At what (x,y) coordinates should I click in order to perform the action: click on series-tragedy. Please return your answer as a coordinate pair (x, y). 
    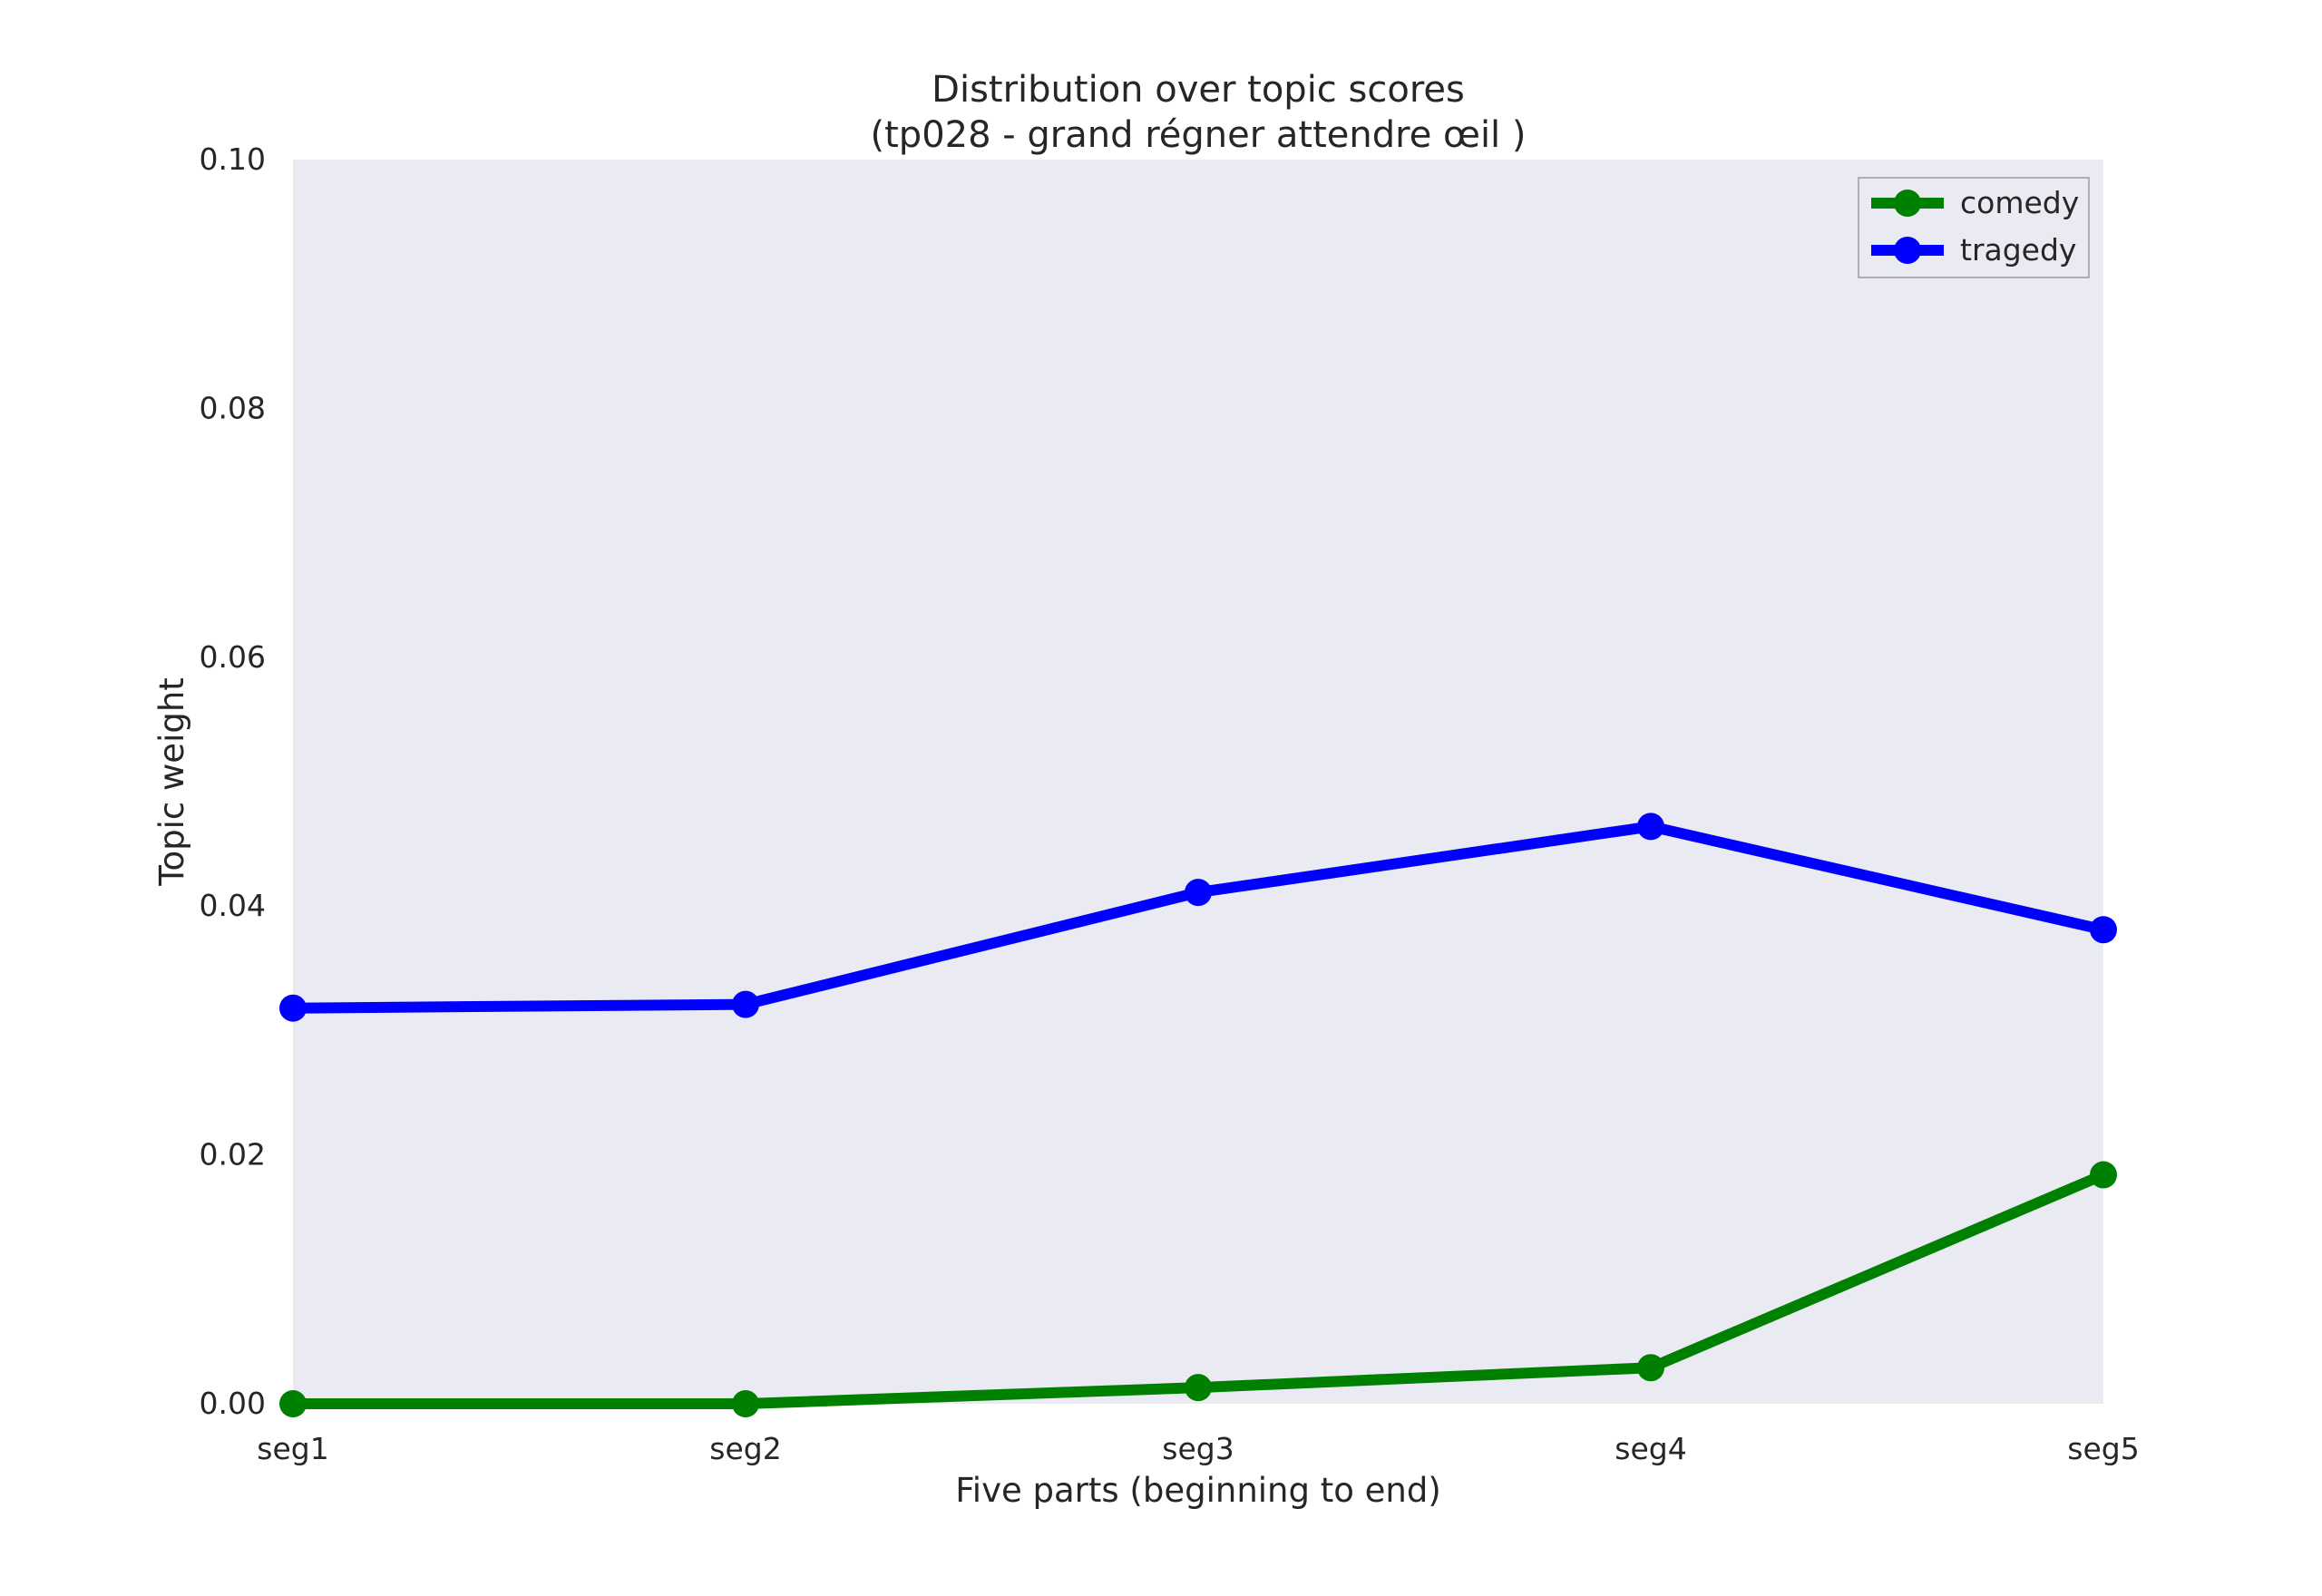
    Looking at the image, I should click on (1198, 917).